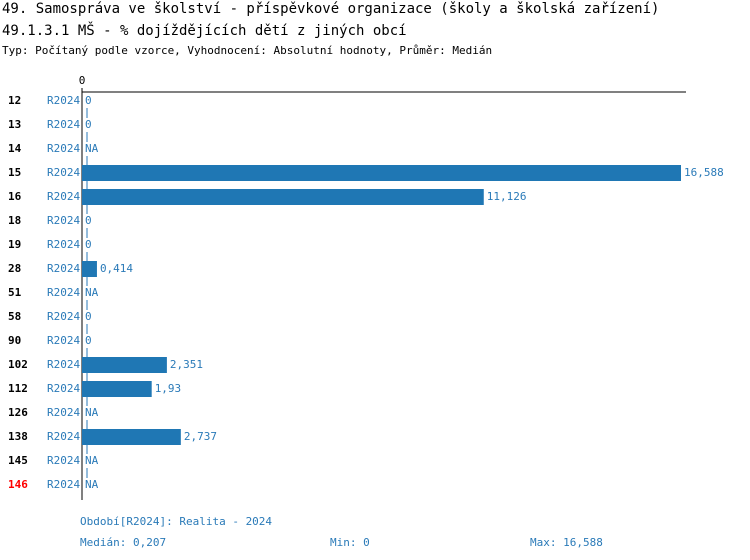  I want to click on category-label: 18, so click(14, 220).